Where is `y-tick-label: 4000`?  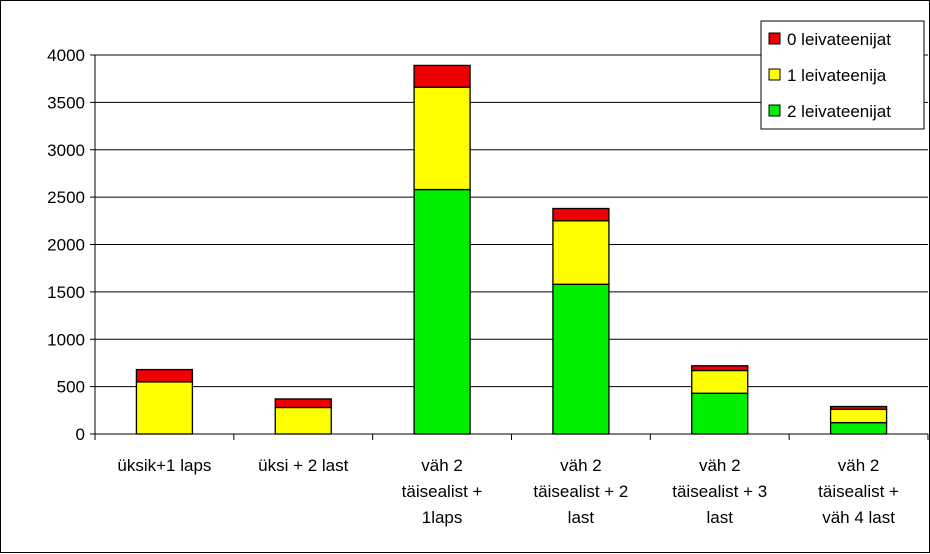
y-tick-label: 4000 is located at coordinates (66, 55).